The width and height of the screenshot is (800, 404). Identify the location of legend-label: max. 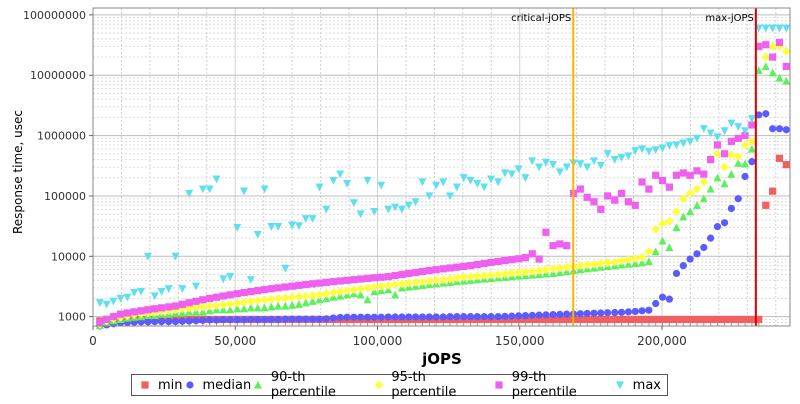
(646, 385).